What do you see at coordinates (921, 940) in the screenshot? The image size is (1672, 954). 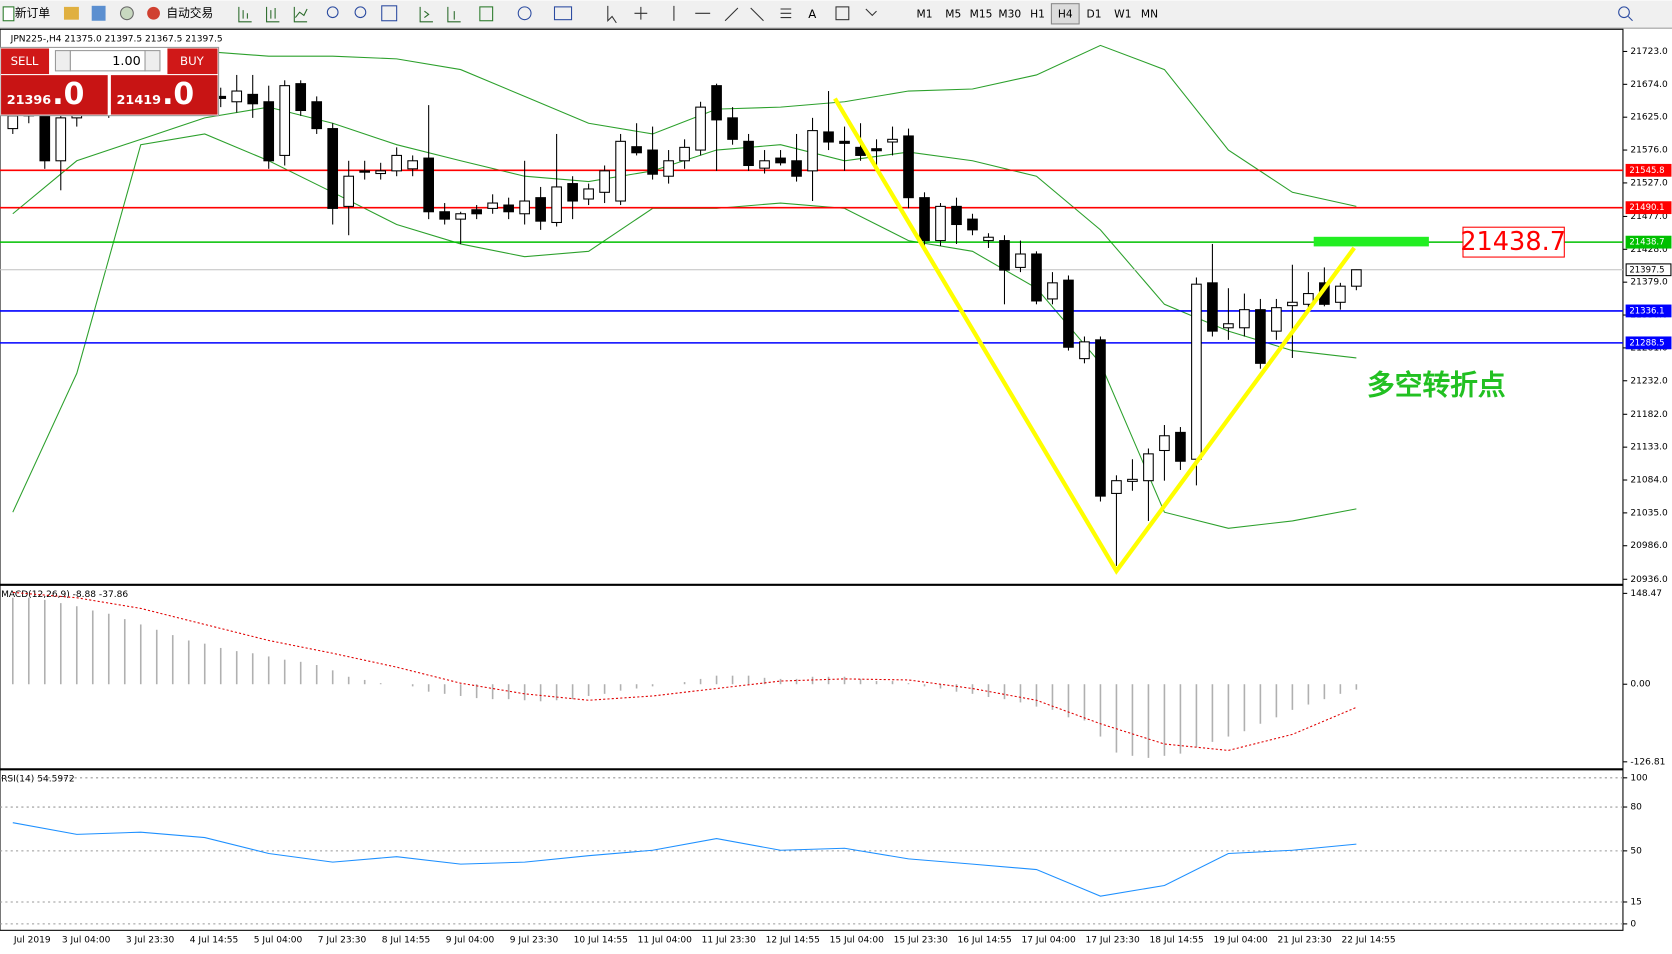 I see `x-tick-label: 15 Jul 23:30` at bounding box center [921, 940].